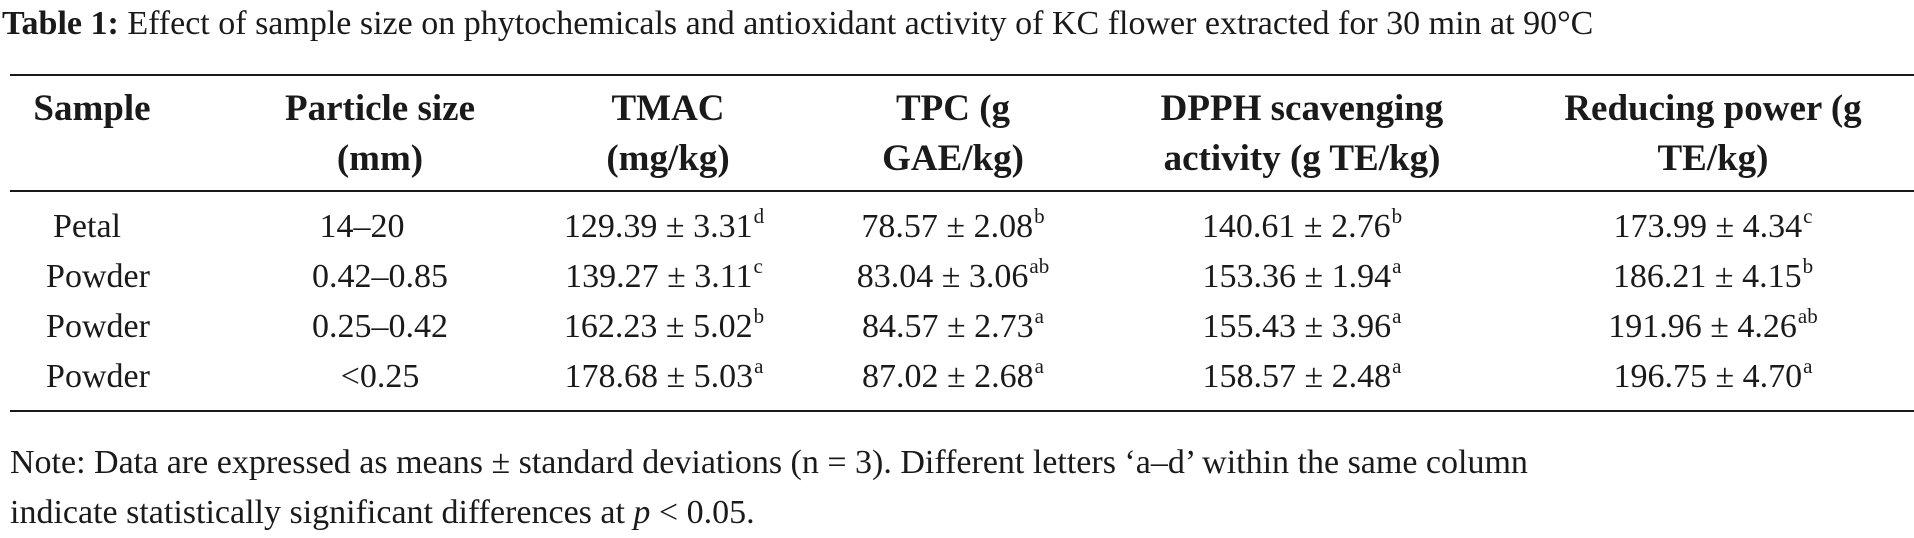 Image resolution: width=1914 pixels, height=538 pixels. I want to click on cell-tmac: 129.39 ± 3.31d, so click(664, 224).